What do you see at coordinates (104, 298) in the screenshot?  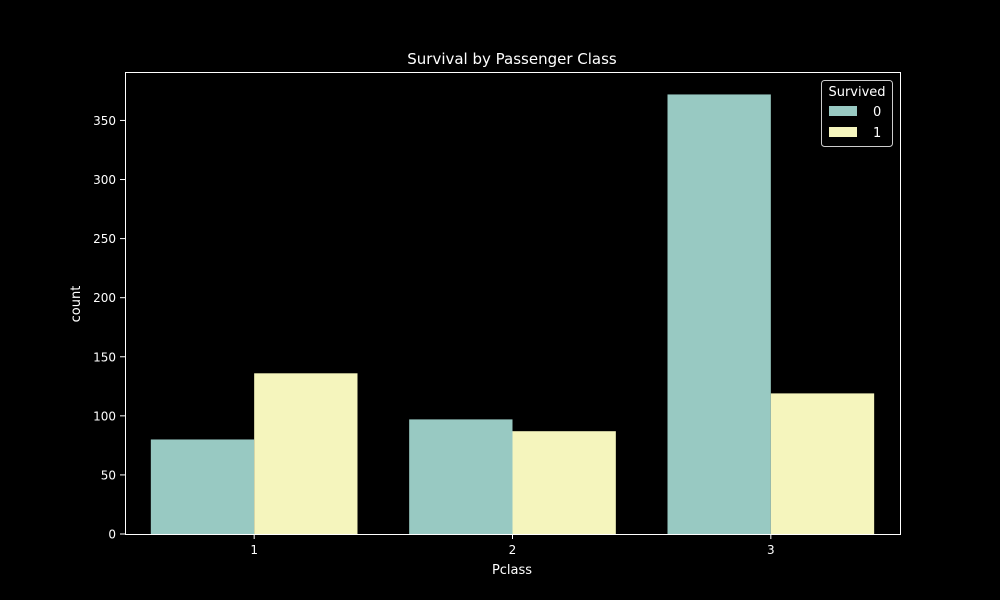 I see `y-tick-label: 200` at bounding box center [104, 298].